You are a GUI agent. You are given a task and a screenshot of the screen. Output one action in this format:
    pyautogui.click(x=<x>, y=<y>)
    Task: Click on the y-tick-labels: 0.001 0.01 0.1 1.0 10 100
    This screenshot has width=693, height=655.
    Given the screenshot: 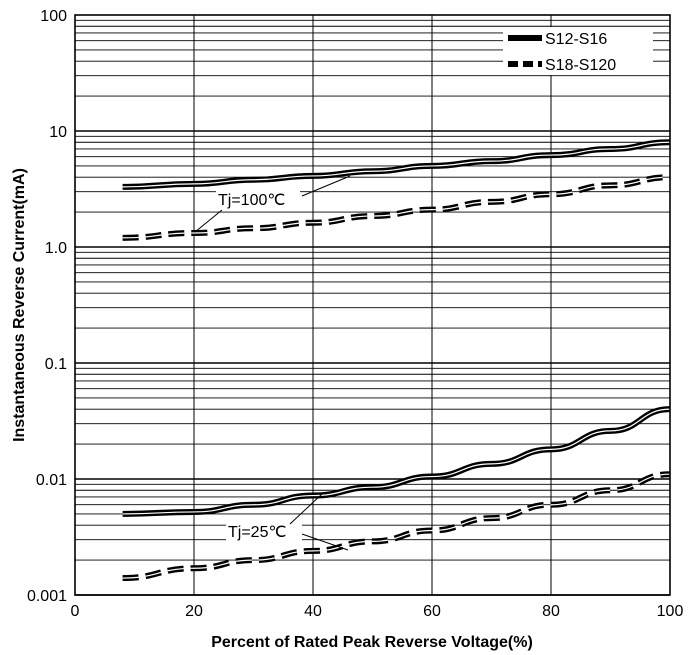 What is the action you would take?
    pyautogui.click(x=47, y=306)
    